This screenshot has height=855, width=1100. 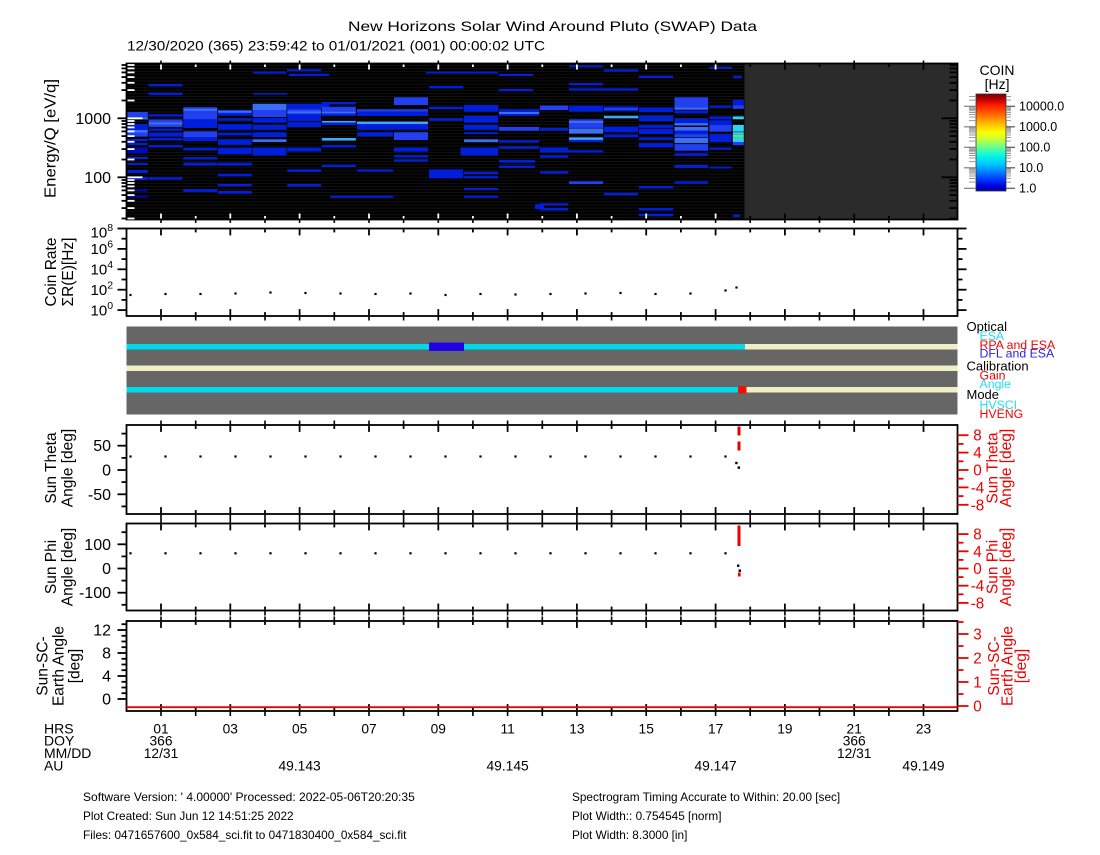 What do you see at coordinates (785, 728) in the screenshot?
I see `svg-text: 19` at bounding box center [785, 728].